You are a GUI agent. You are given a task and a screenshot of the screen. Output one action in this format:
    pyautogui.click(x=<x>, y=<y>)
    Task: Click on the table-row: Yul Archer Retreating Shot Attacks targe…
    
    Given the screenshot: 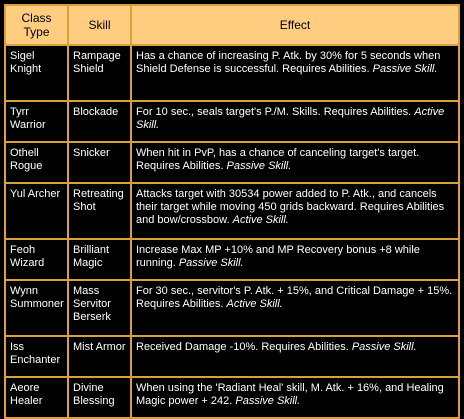 What is the action you would take?
    pyautogui.click(x=232, y=211)
    